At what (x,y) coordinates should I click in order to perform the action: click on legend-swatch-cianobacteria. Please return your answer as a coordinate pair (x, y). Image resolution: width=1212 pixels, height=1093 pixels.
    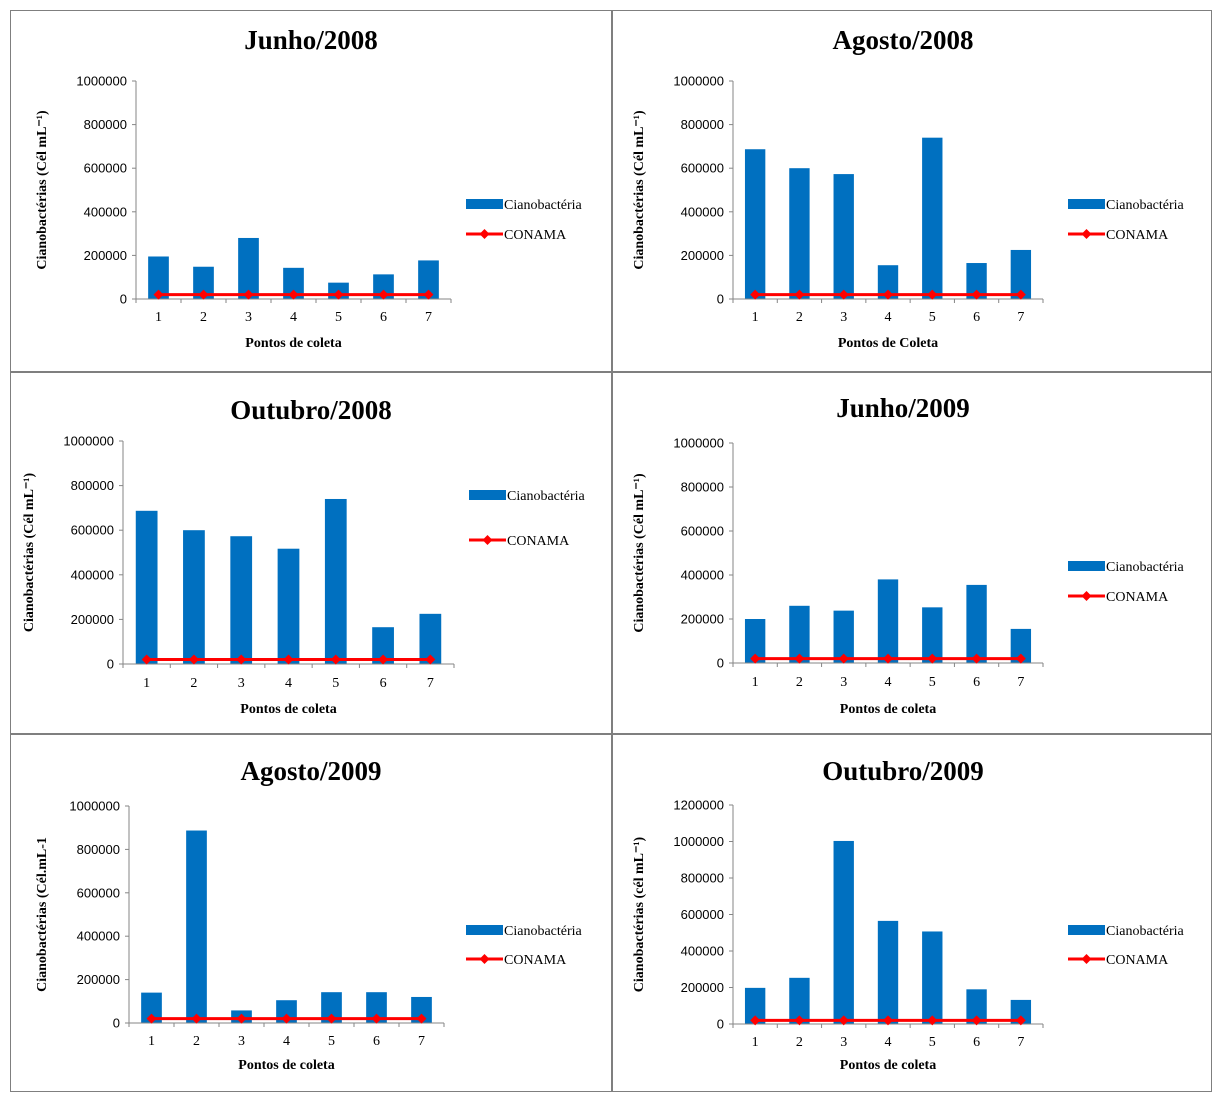
    Looking at the image, I should click on (1086, 566).